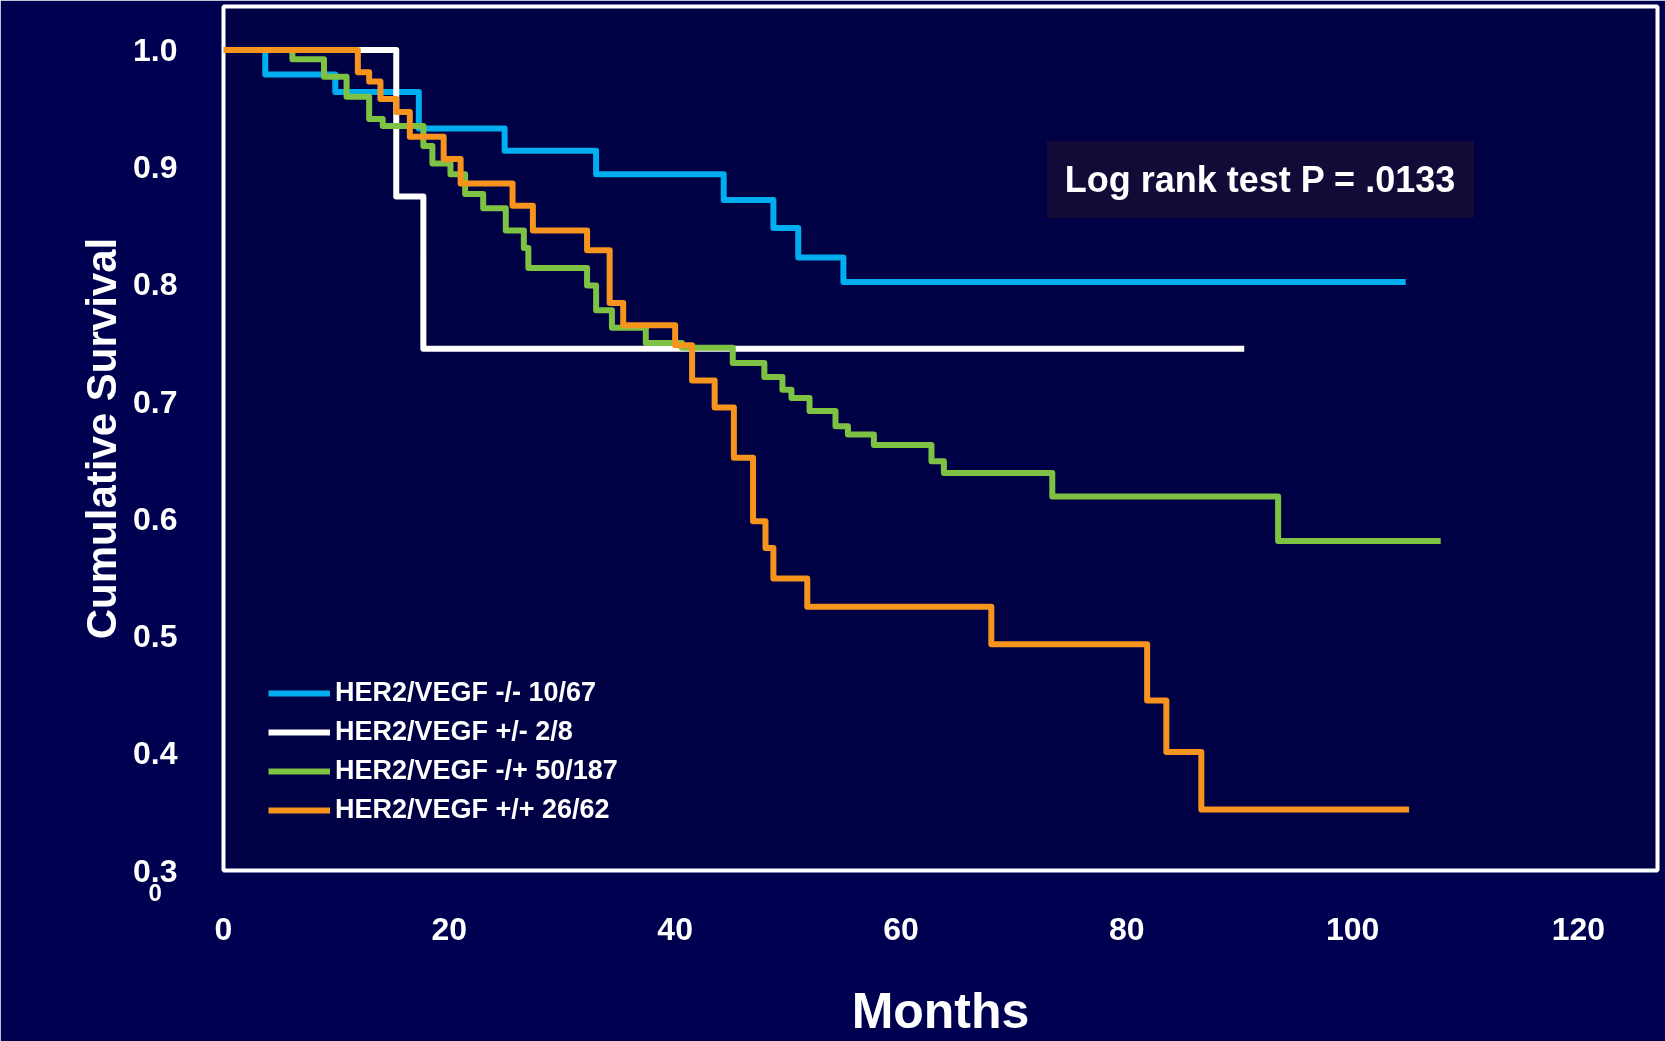 This screenshot has height=1041, width=1665. Describe the element at coordinates (155, 284) in the screenshot. I see `y-tick-label: 0.8` at that location.